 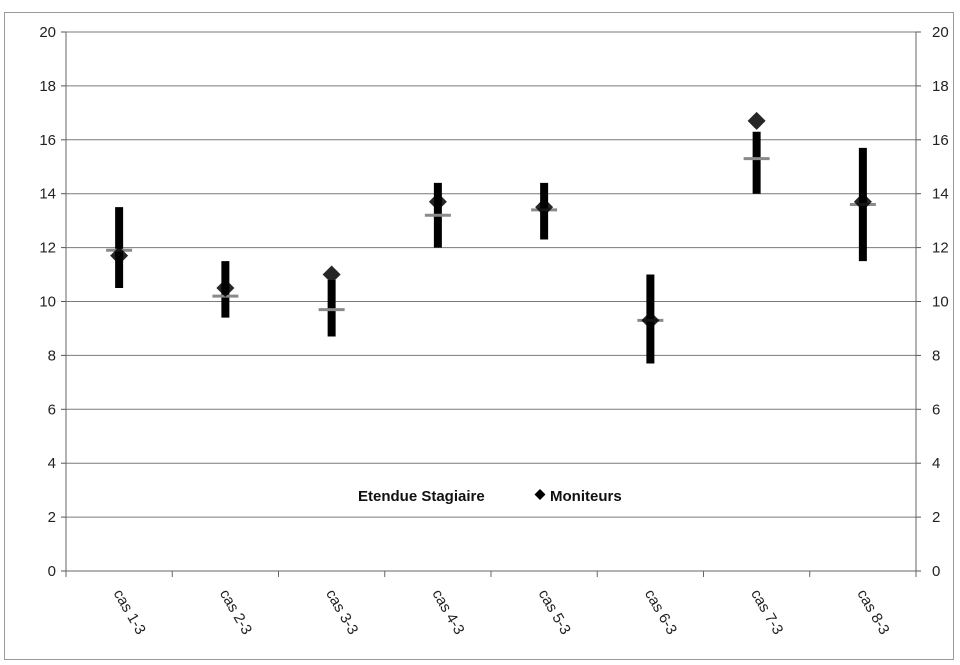 I want to click on y-tick-label-right: 0, so click(x=936, y=571).